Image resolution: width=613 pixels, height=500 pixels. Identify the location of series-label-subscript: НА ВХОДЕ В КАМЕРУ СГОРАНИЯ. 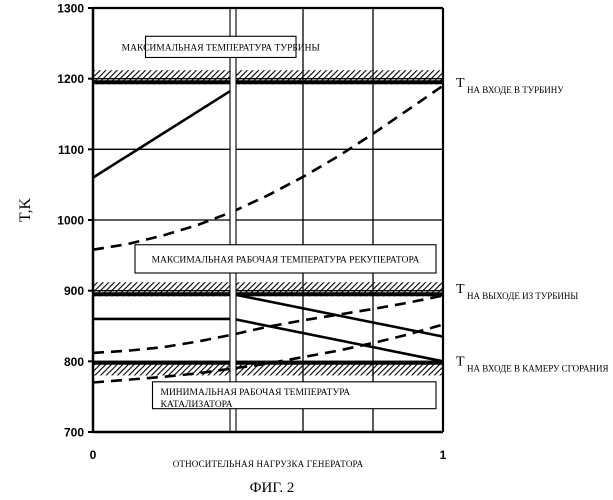
(538, 369).